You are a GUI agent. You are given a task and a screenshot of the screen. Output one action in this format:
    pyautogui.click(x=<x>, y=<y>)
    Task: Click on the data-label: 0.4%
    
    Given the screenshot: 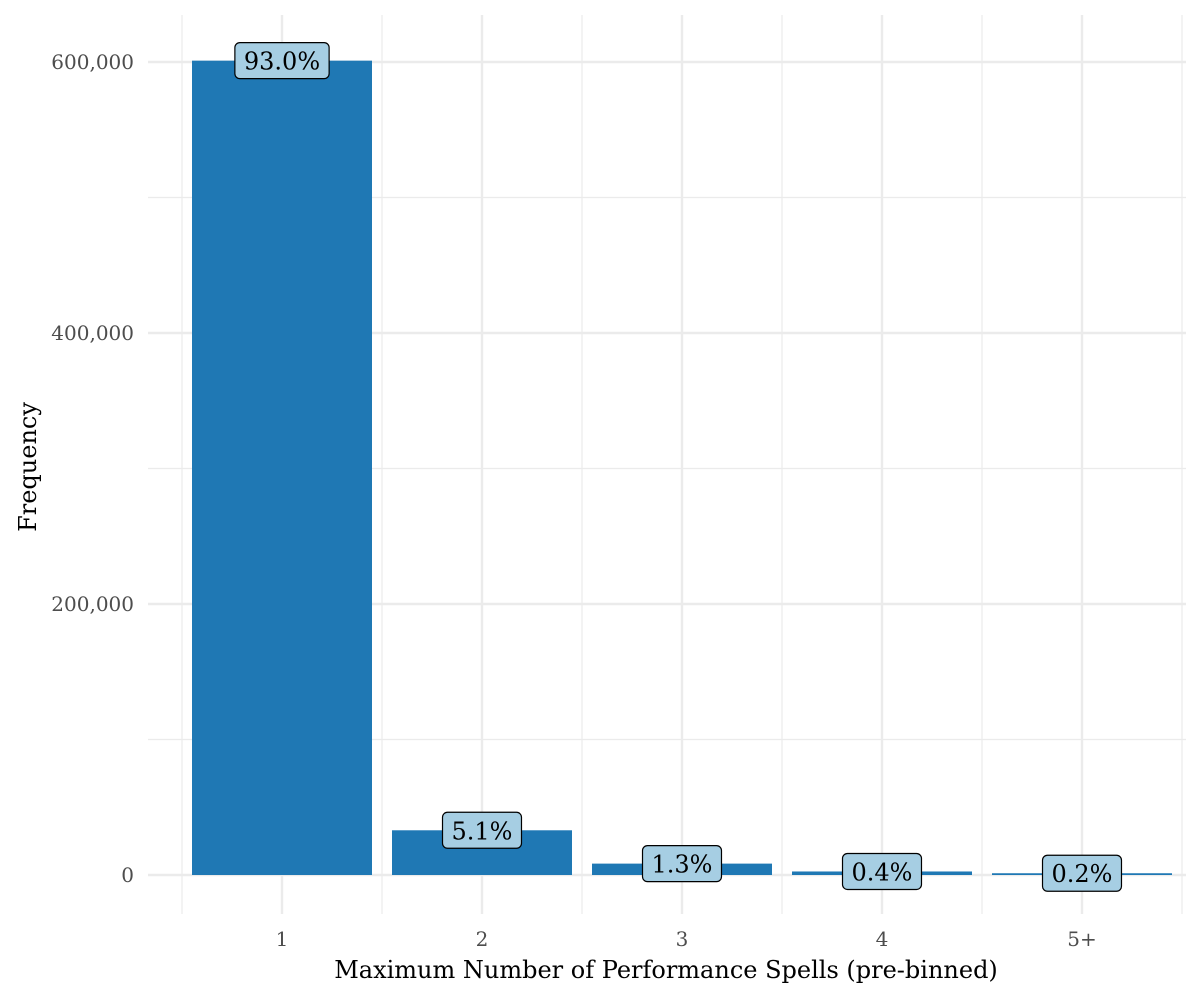 What is the action you would take?
    pyautogui.click(x=882, y=871)
    